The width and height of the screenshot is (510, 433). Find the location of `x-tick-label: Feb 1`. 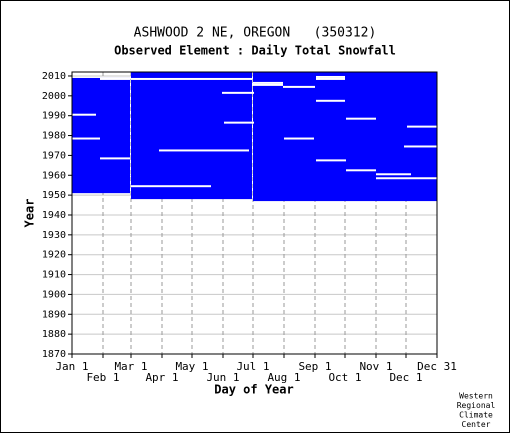

x-tick-label: Feb 1 is located at coordinates (102, 377).